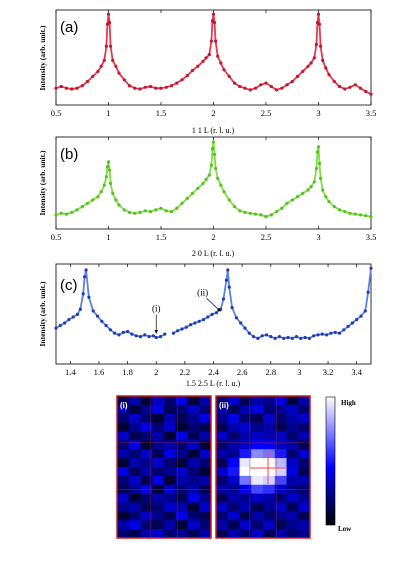  I want to click on x-tick-label-c-0: 1.4, so click(70, 372).